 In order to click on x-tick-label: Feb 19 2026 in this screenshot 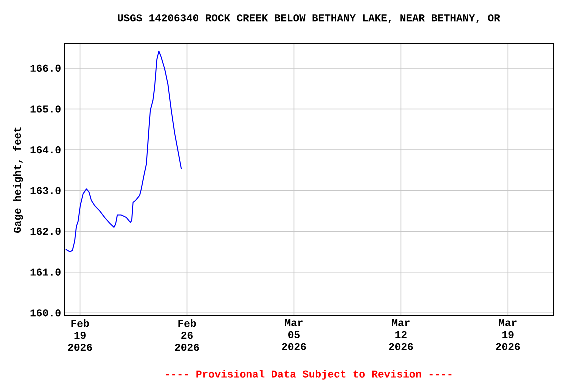, I will do `click(80, 336)`.